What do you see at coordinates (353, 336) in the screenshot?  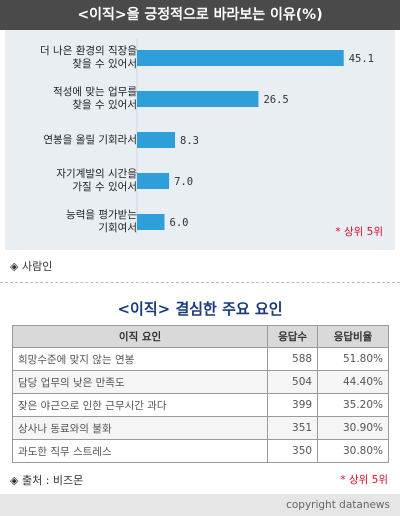 I see `column-header-ratio: 응답비율` at bounding box center [353, 336].